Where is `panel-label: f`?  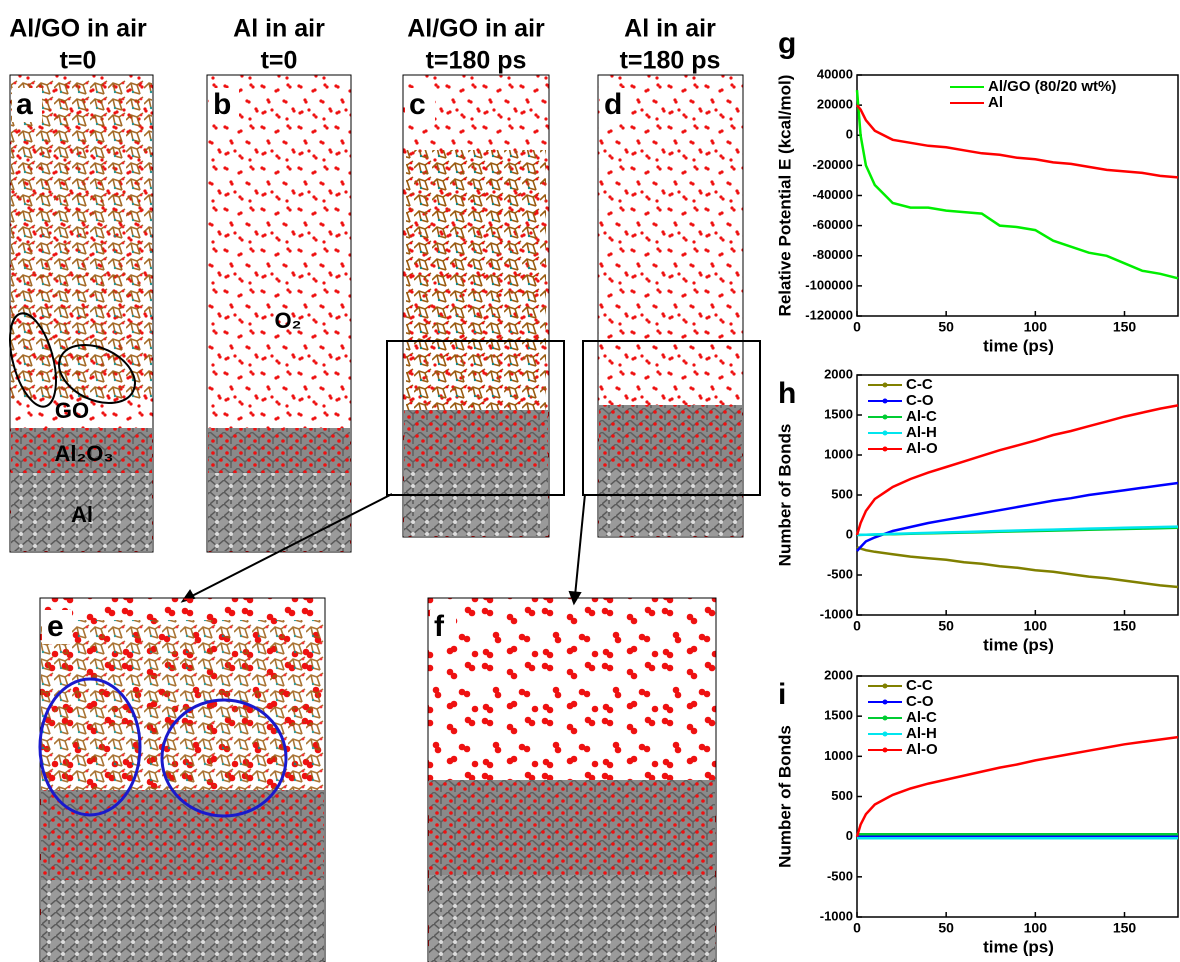 panel-label: f is located at coordinates (439, 626).